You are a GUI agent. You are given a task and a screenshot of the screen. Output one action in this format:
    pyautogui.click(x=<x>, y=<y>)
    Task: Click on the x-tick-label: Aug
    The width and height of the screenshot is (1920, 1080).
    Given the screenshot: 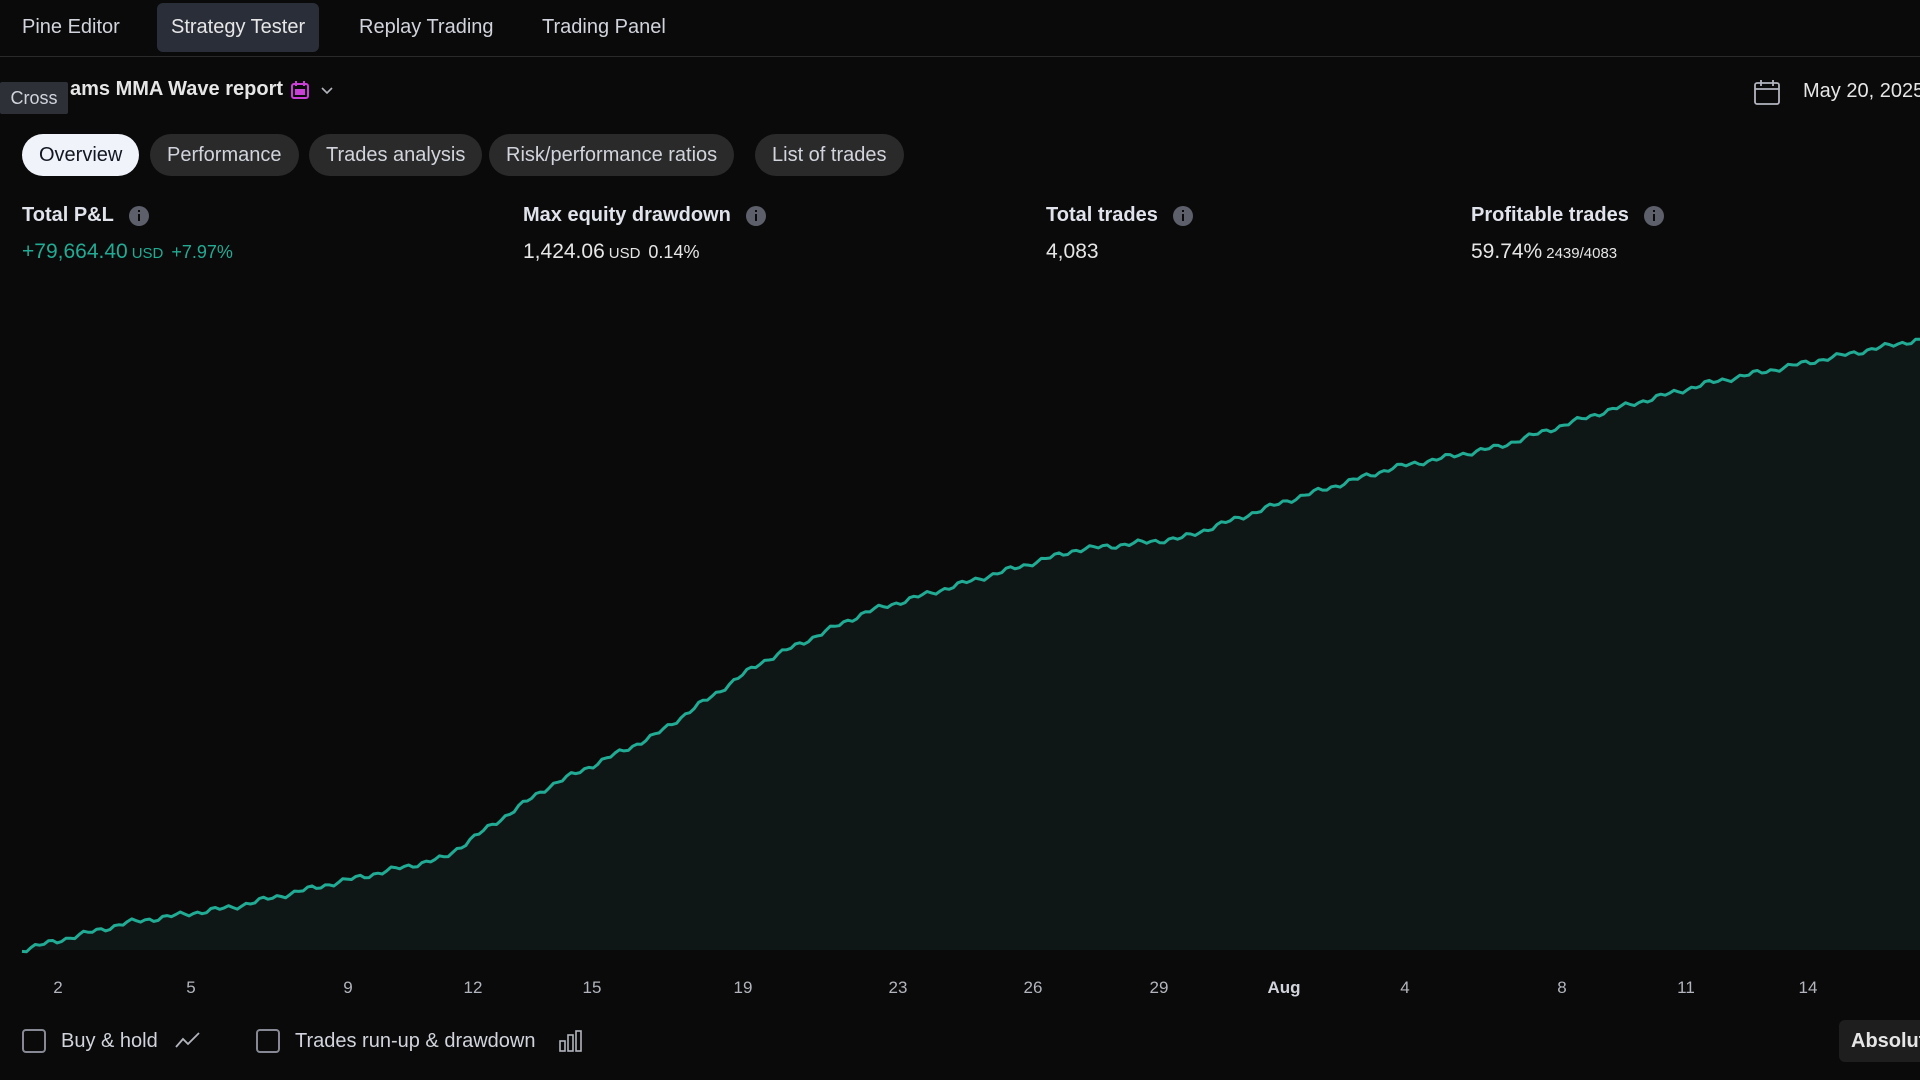 What is the action you would take?
    pyautogui.click(x=1284, y=987)
    